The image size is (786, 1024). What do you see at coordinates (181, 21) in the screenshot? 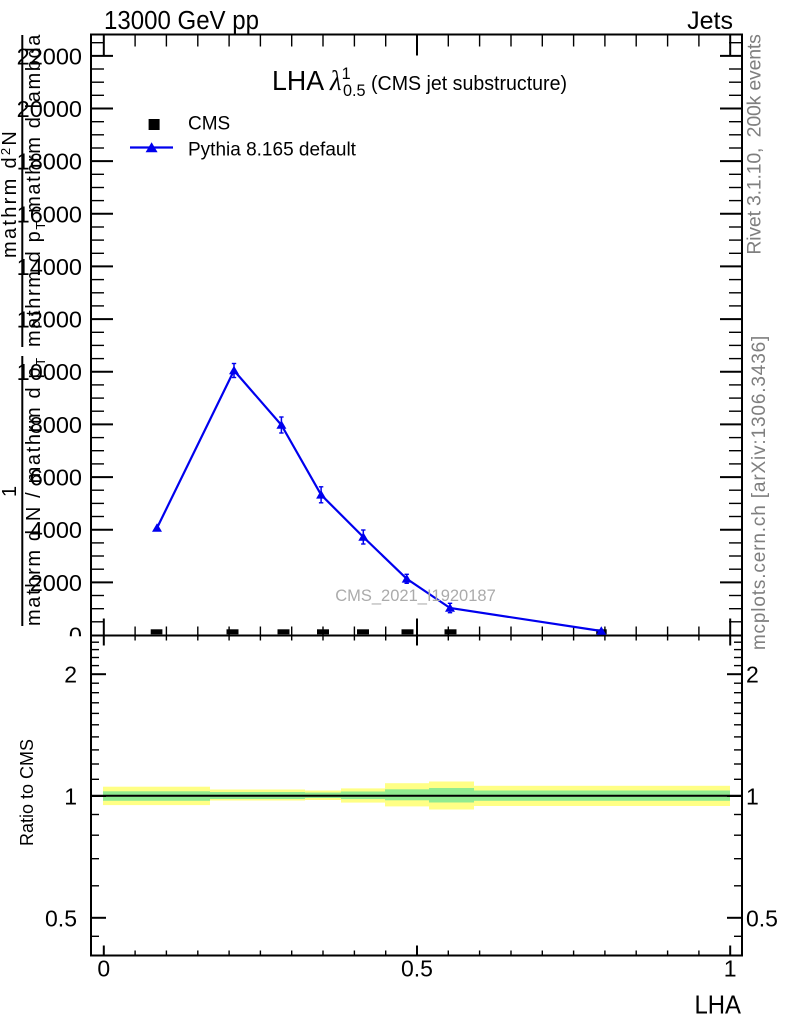
I see `svg-text: 13000 GeV pp` at bounding box center [181, 21].